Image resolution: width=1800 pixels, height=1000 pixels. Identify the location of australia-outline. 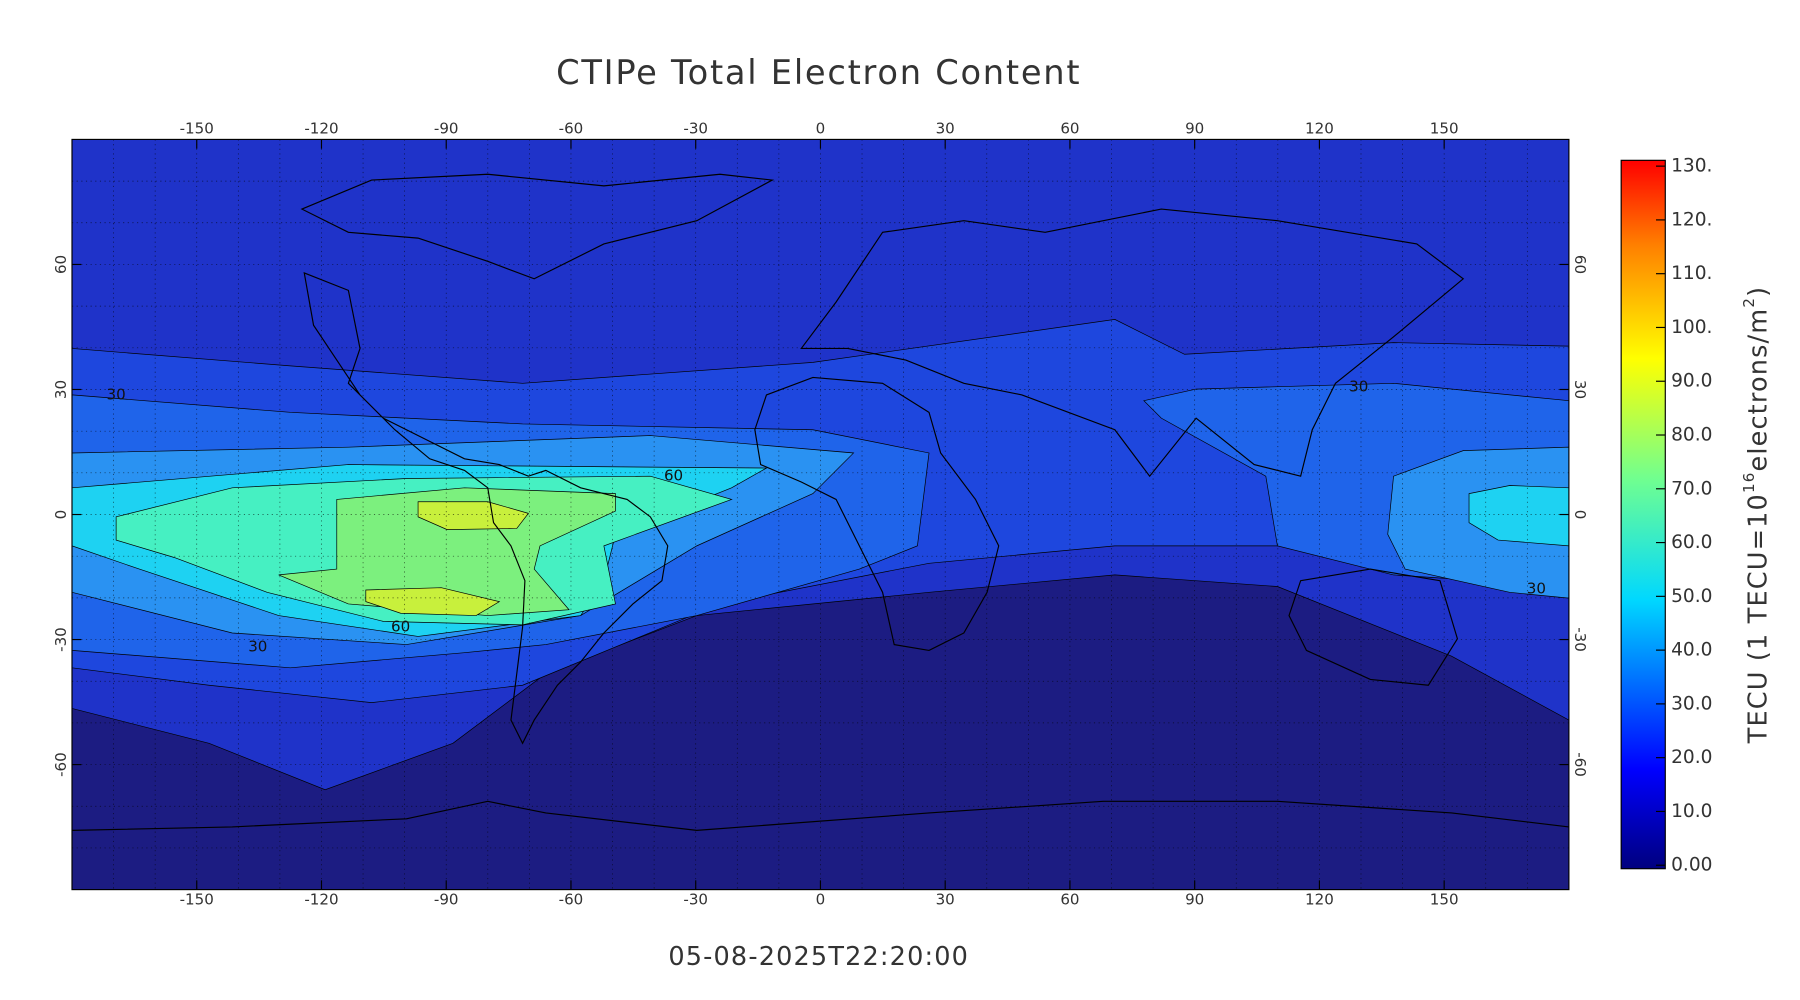
(1373, 627).